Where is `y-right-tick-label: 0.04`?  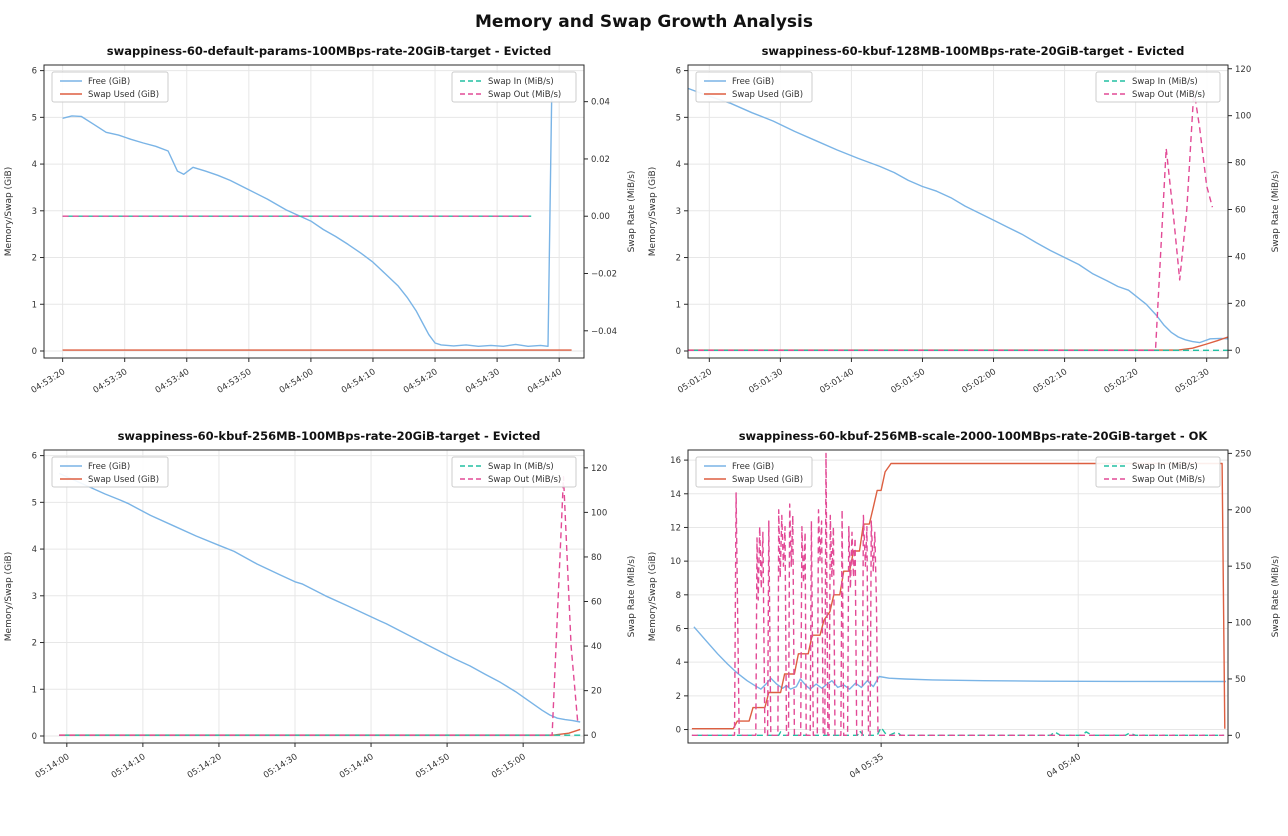
y-right-tick-label: 0.04 is located at coordinates (600, 103).